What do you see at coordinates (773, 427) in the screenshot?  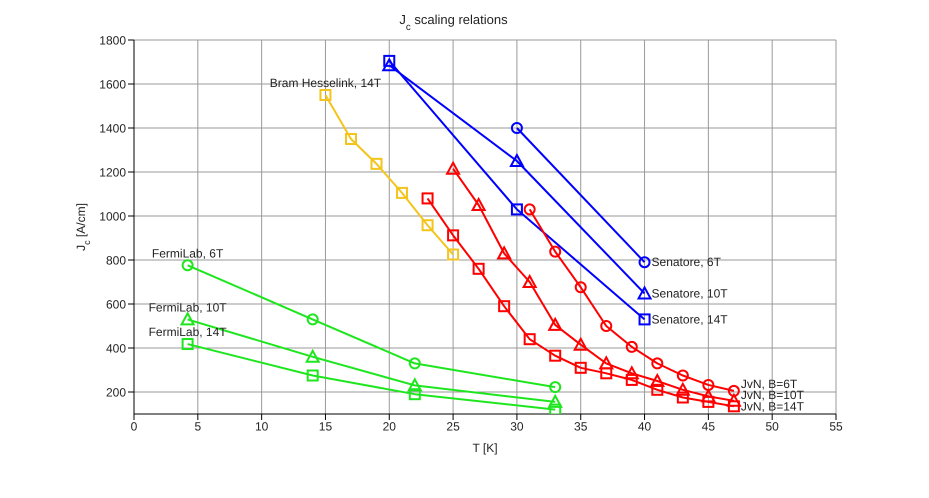 I see `x-tick-label: 50` at bounding box center [773, 427].